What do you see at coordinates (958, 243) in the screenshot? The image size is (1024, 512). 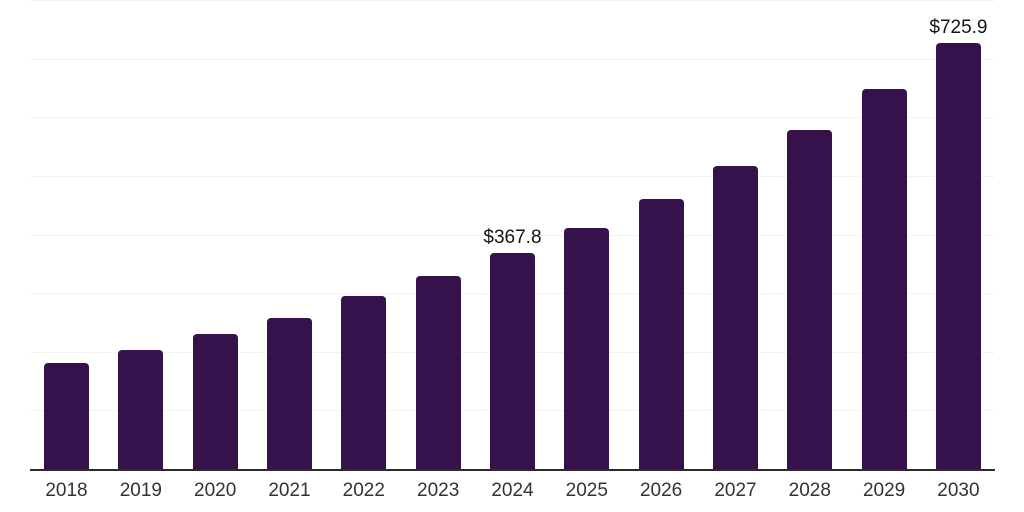 I see `bar-2030: $725.9` at bounding box center [958, 243].